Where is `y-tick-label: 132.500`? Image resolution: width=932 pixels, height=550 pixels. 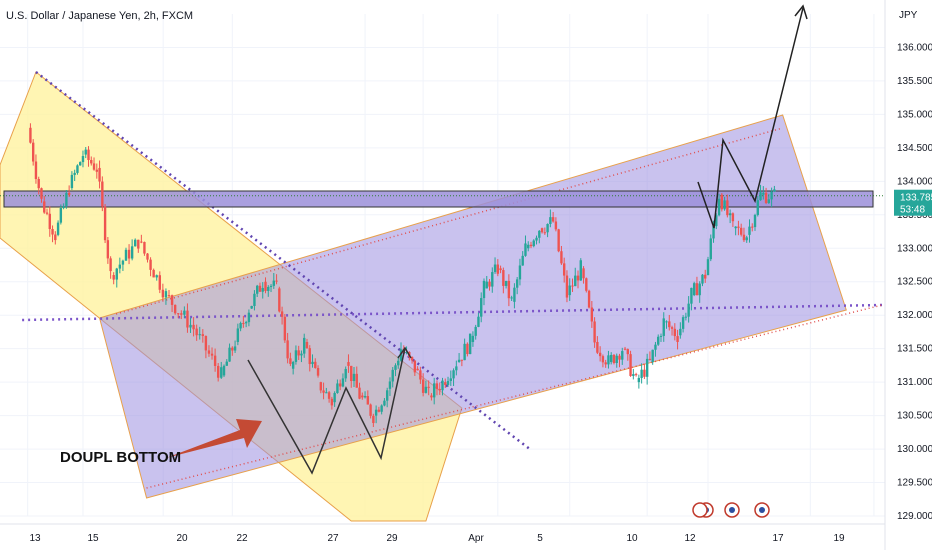
y-tick-label: 132.500 is located at coordinates (914, 282).